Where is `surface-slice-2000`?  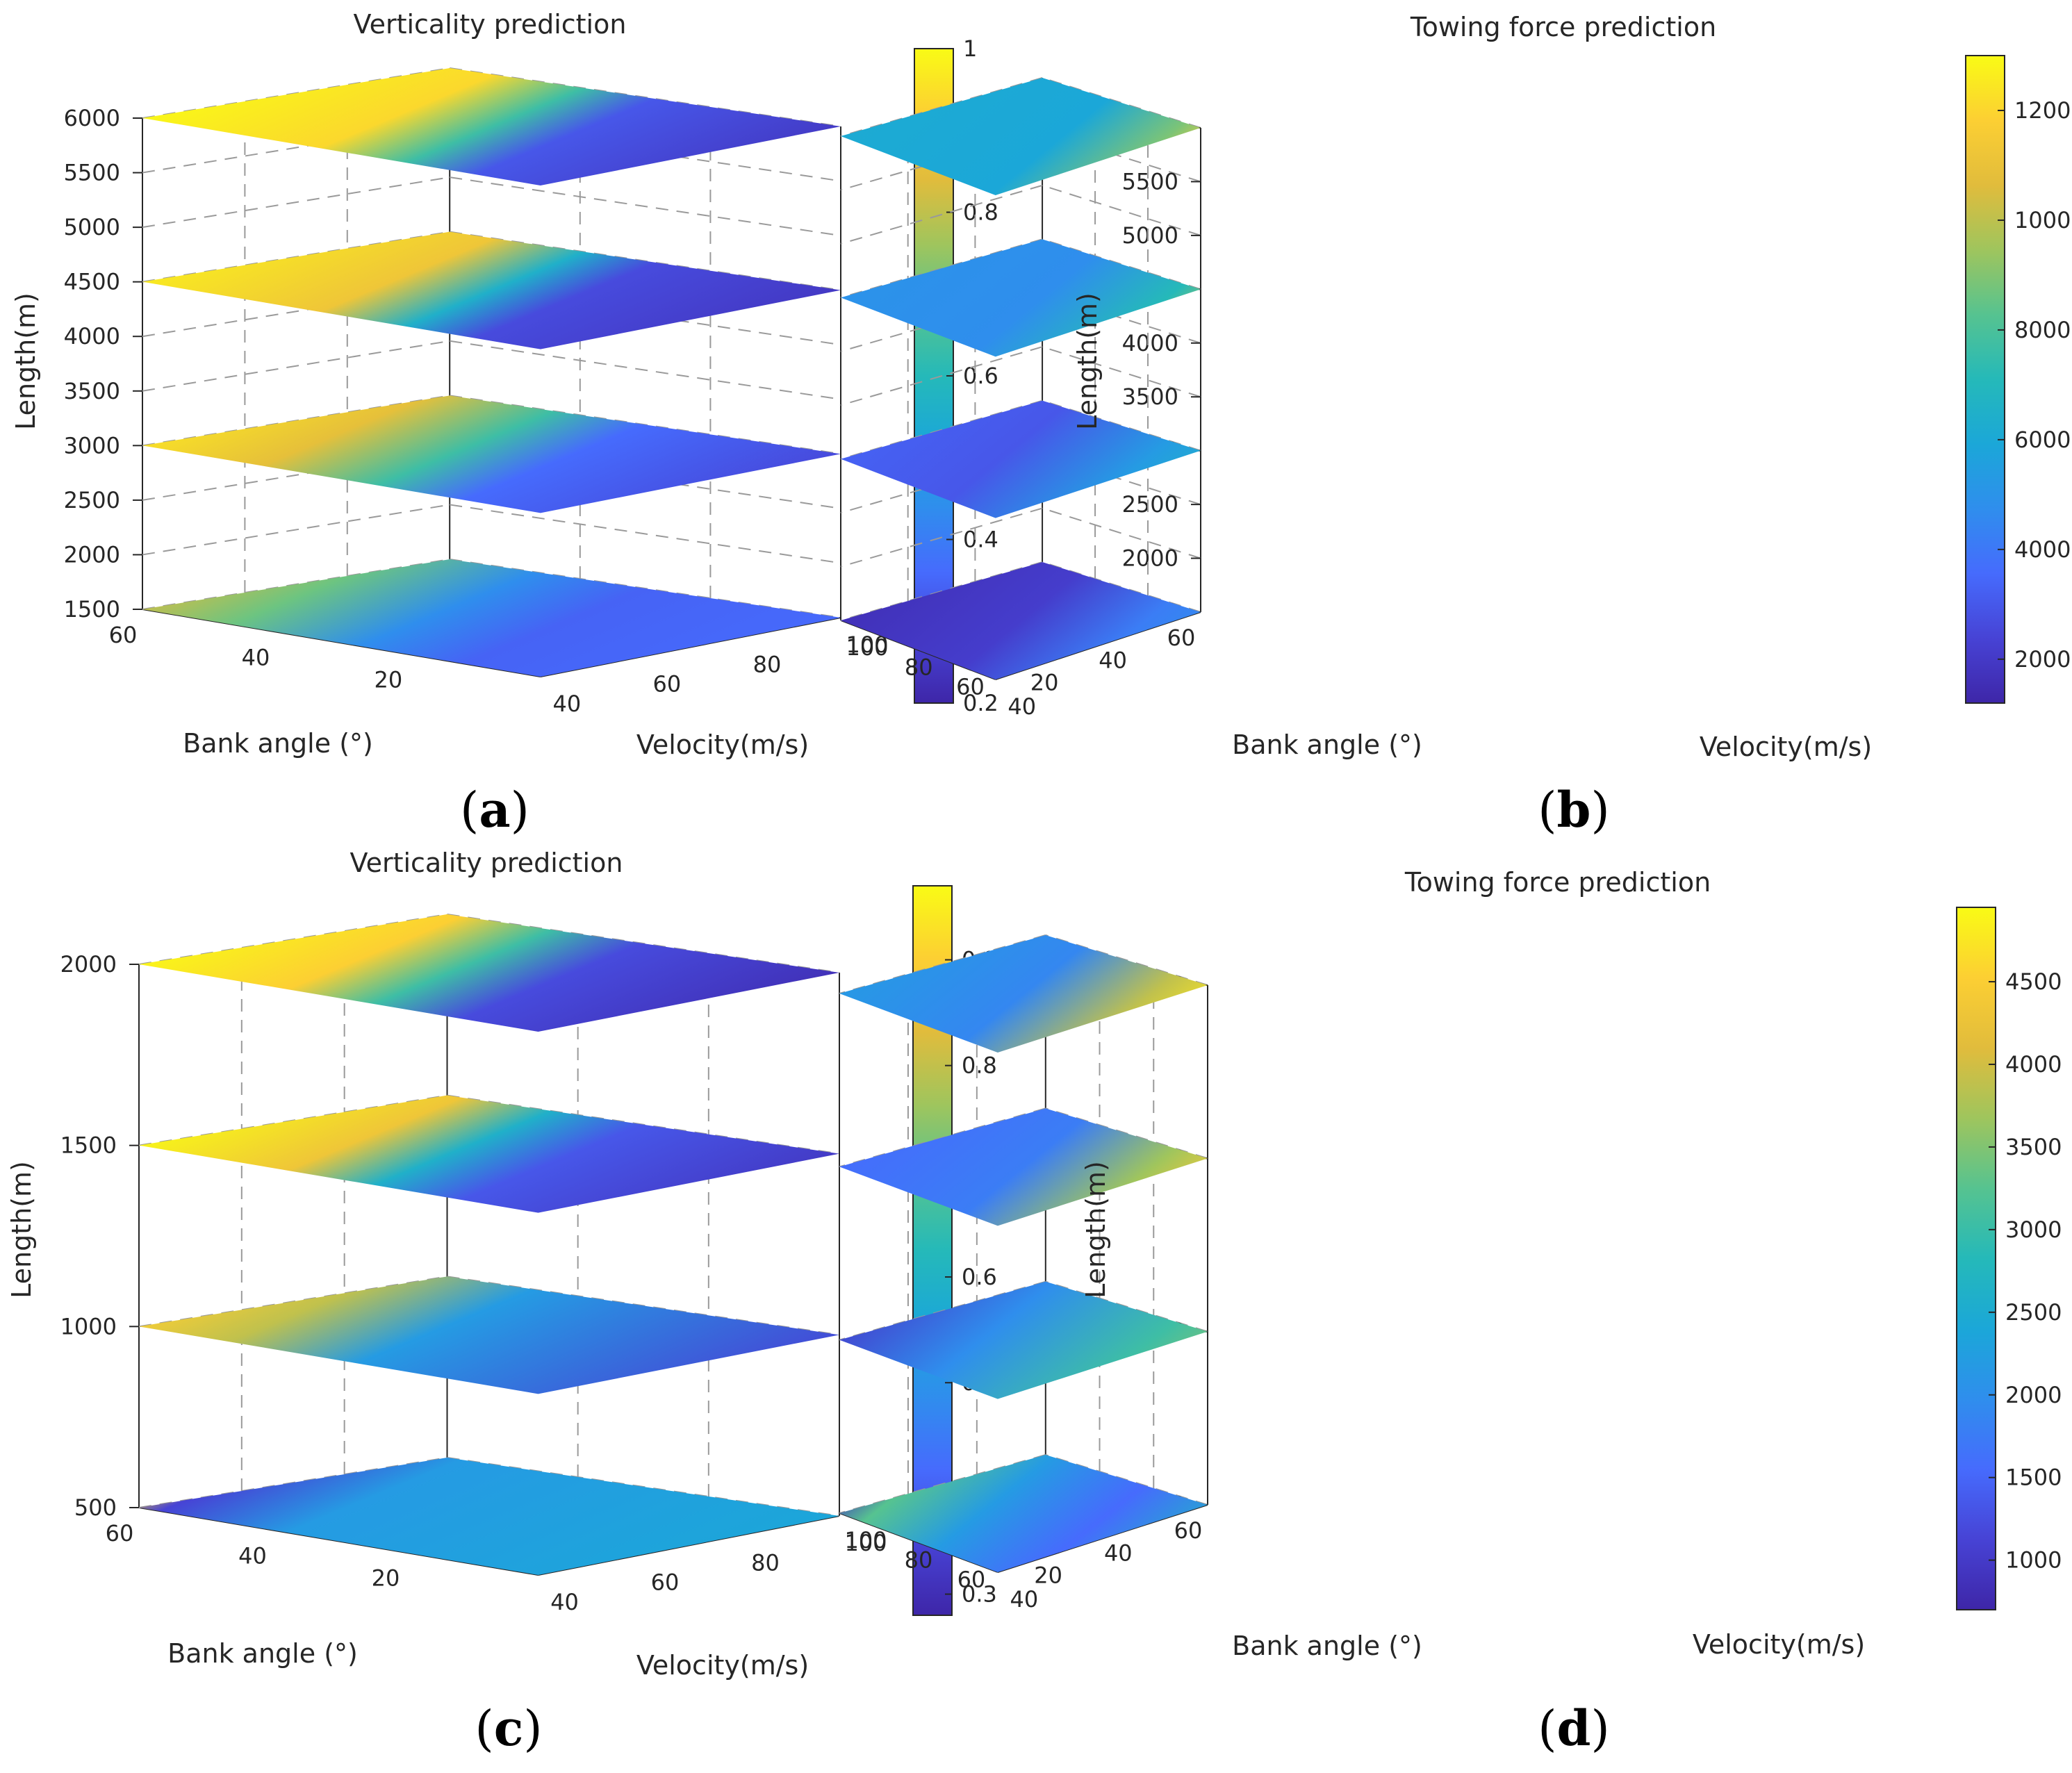
surface-slice-2000 is located at coordinates (1024, 994).